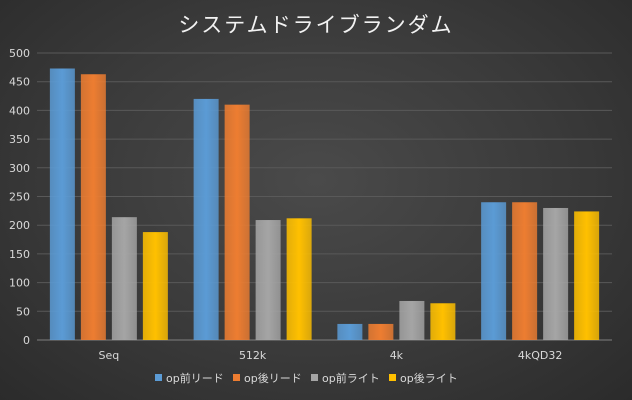 This screenshot has width=632, height=400. Describe the element at coordinates (206, 219) in the screenshot. I see `bar-512k-op前リード` at that location.